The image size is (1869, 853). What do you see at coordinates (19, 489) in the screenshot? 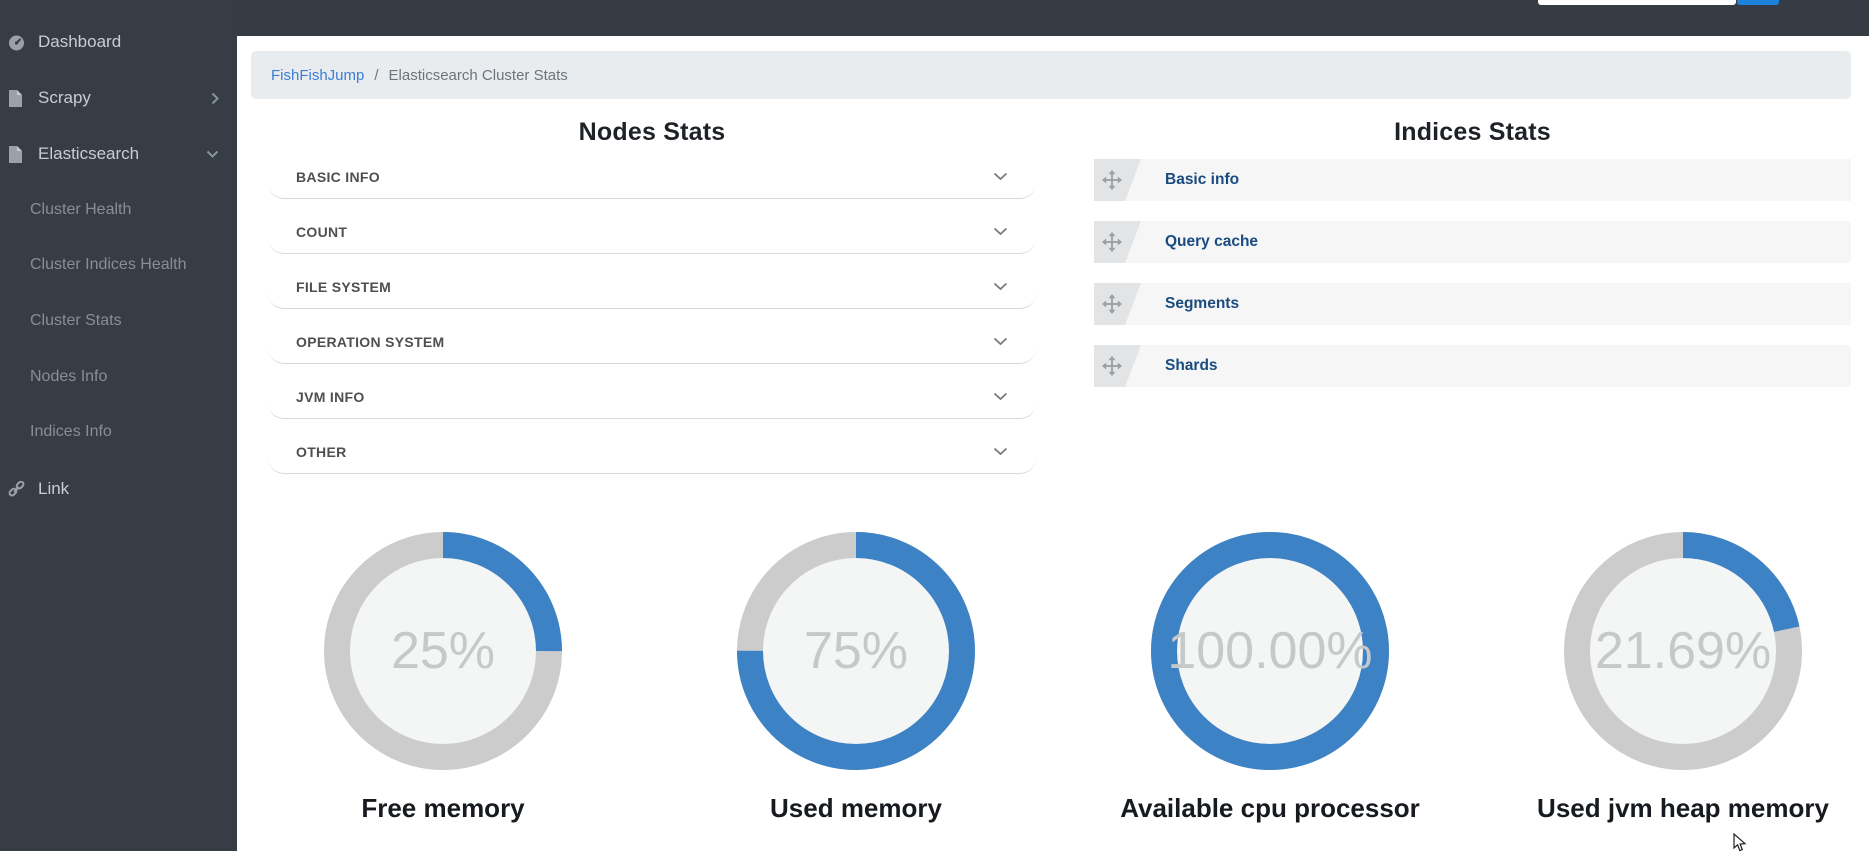
I see `link-icon` at bounding box center [19, 489].